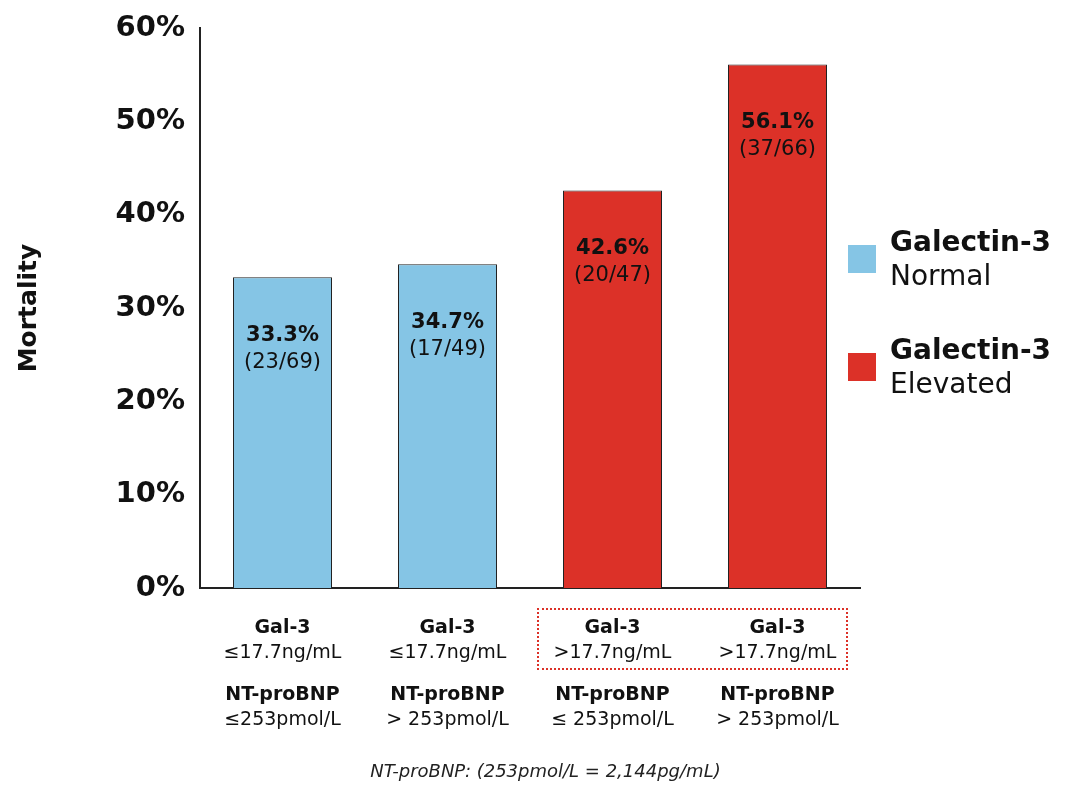  Describe the element at coordinates (777, 134) in the screenshot. I see `data-label: 56.1% (37/66)` at that location.